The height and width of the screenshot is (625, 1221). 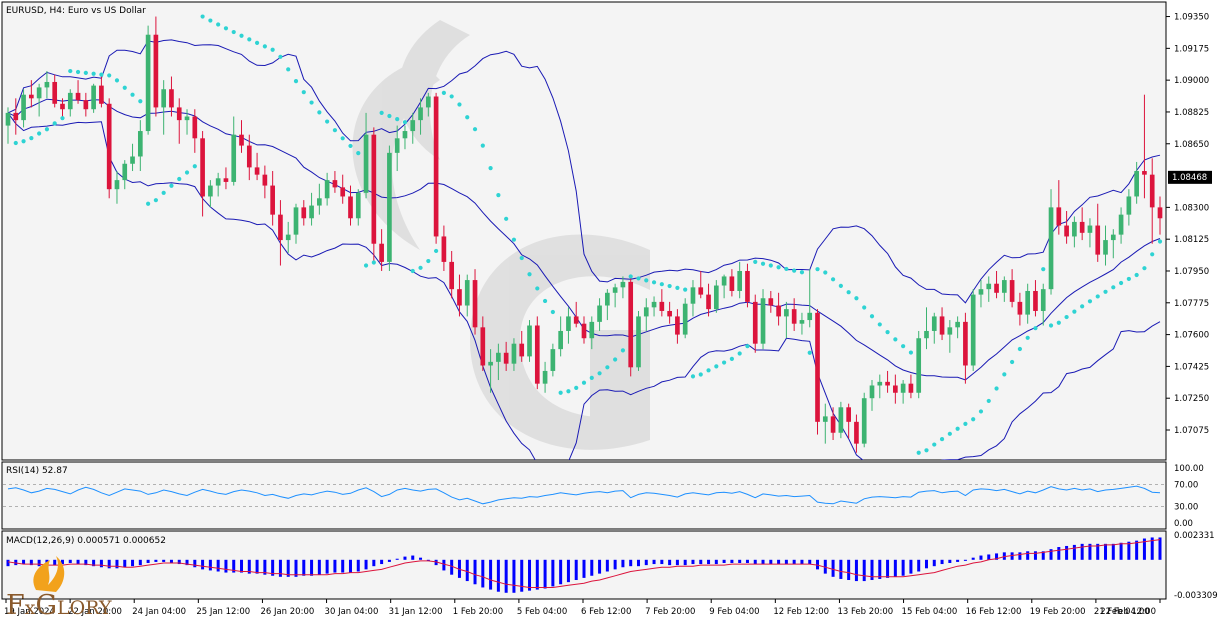 I want to click on price-tick-label: 1.07600, so click(x=1191, y=336).